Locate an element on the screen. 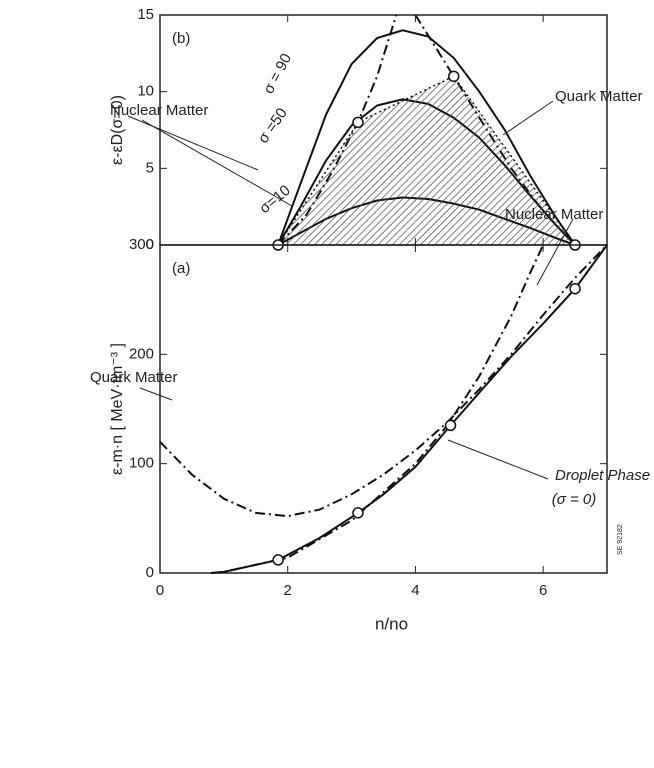 This screenshot has height=768, width=654. curve-label: σ =50 is located at coordinates (273, 126).